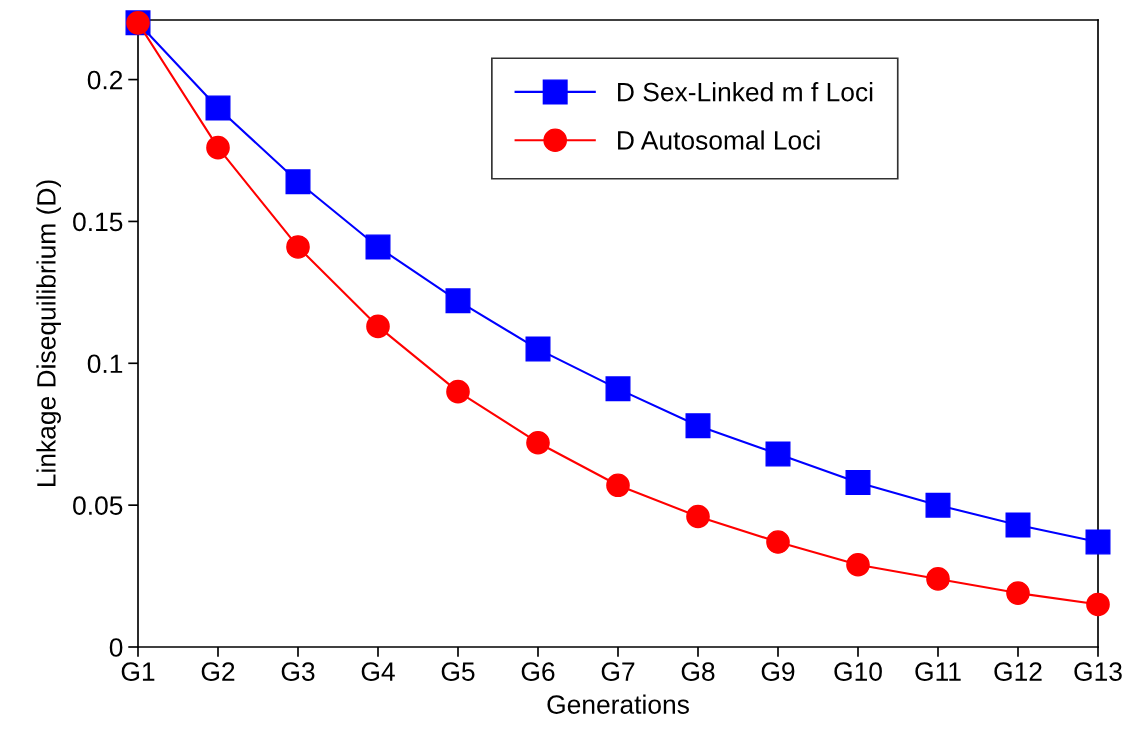 The width and height of the screenshot is (1133, 744). Describe the element at coordinates (116, 647) in the screenshot. I see `y-tick-label: 0` at that location.